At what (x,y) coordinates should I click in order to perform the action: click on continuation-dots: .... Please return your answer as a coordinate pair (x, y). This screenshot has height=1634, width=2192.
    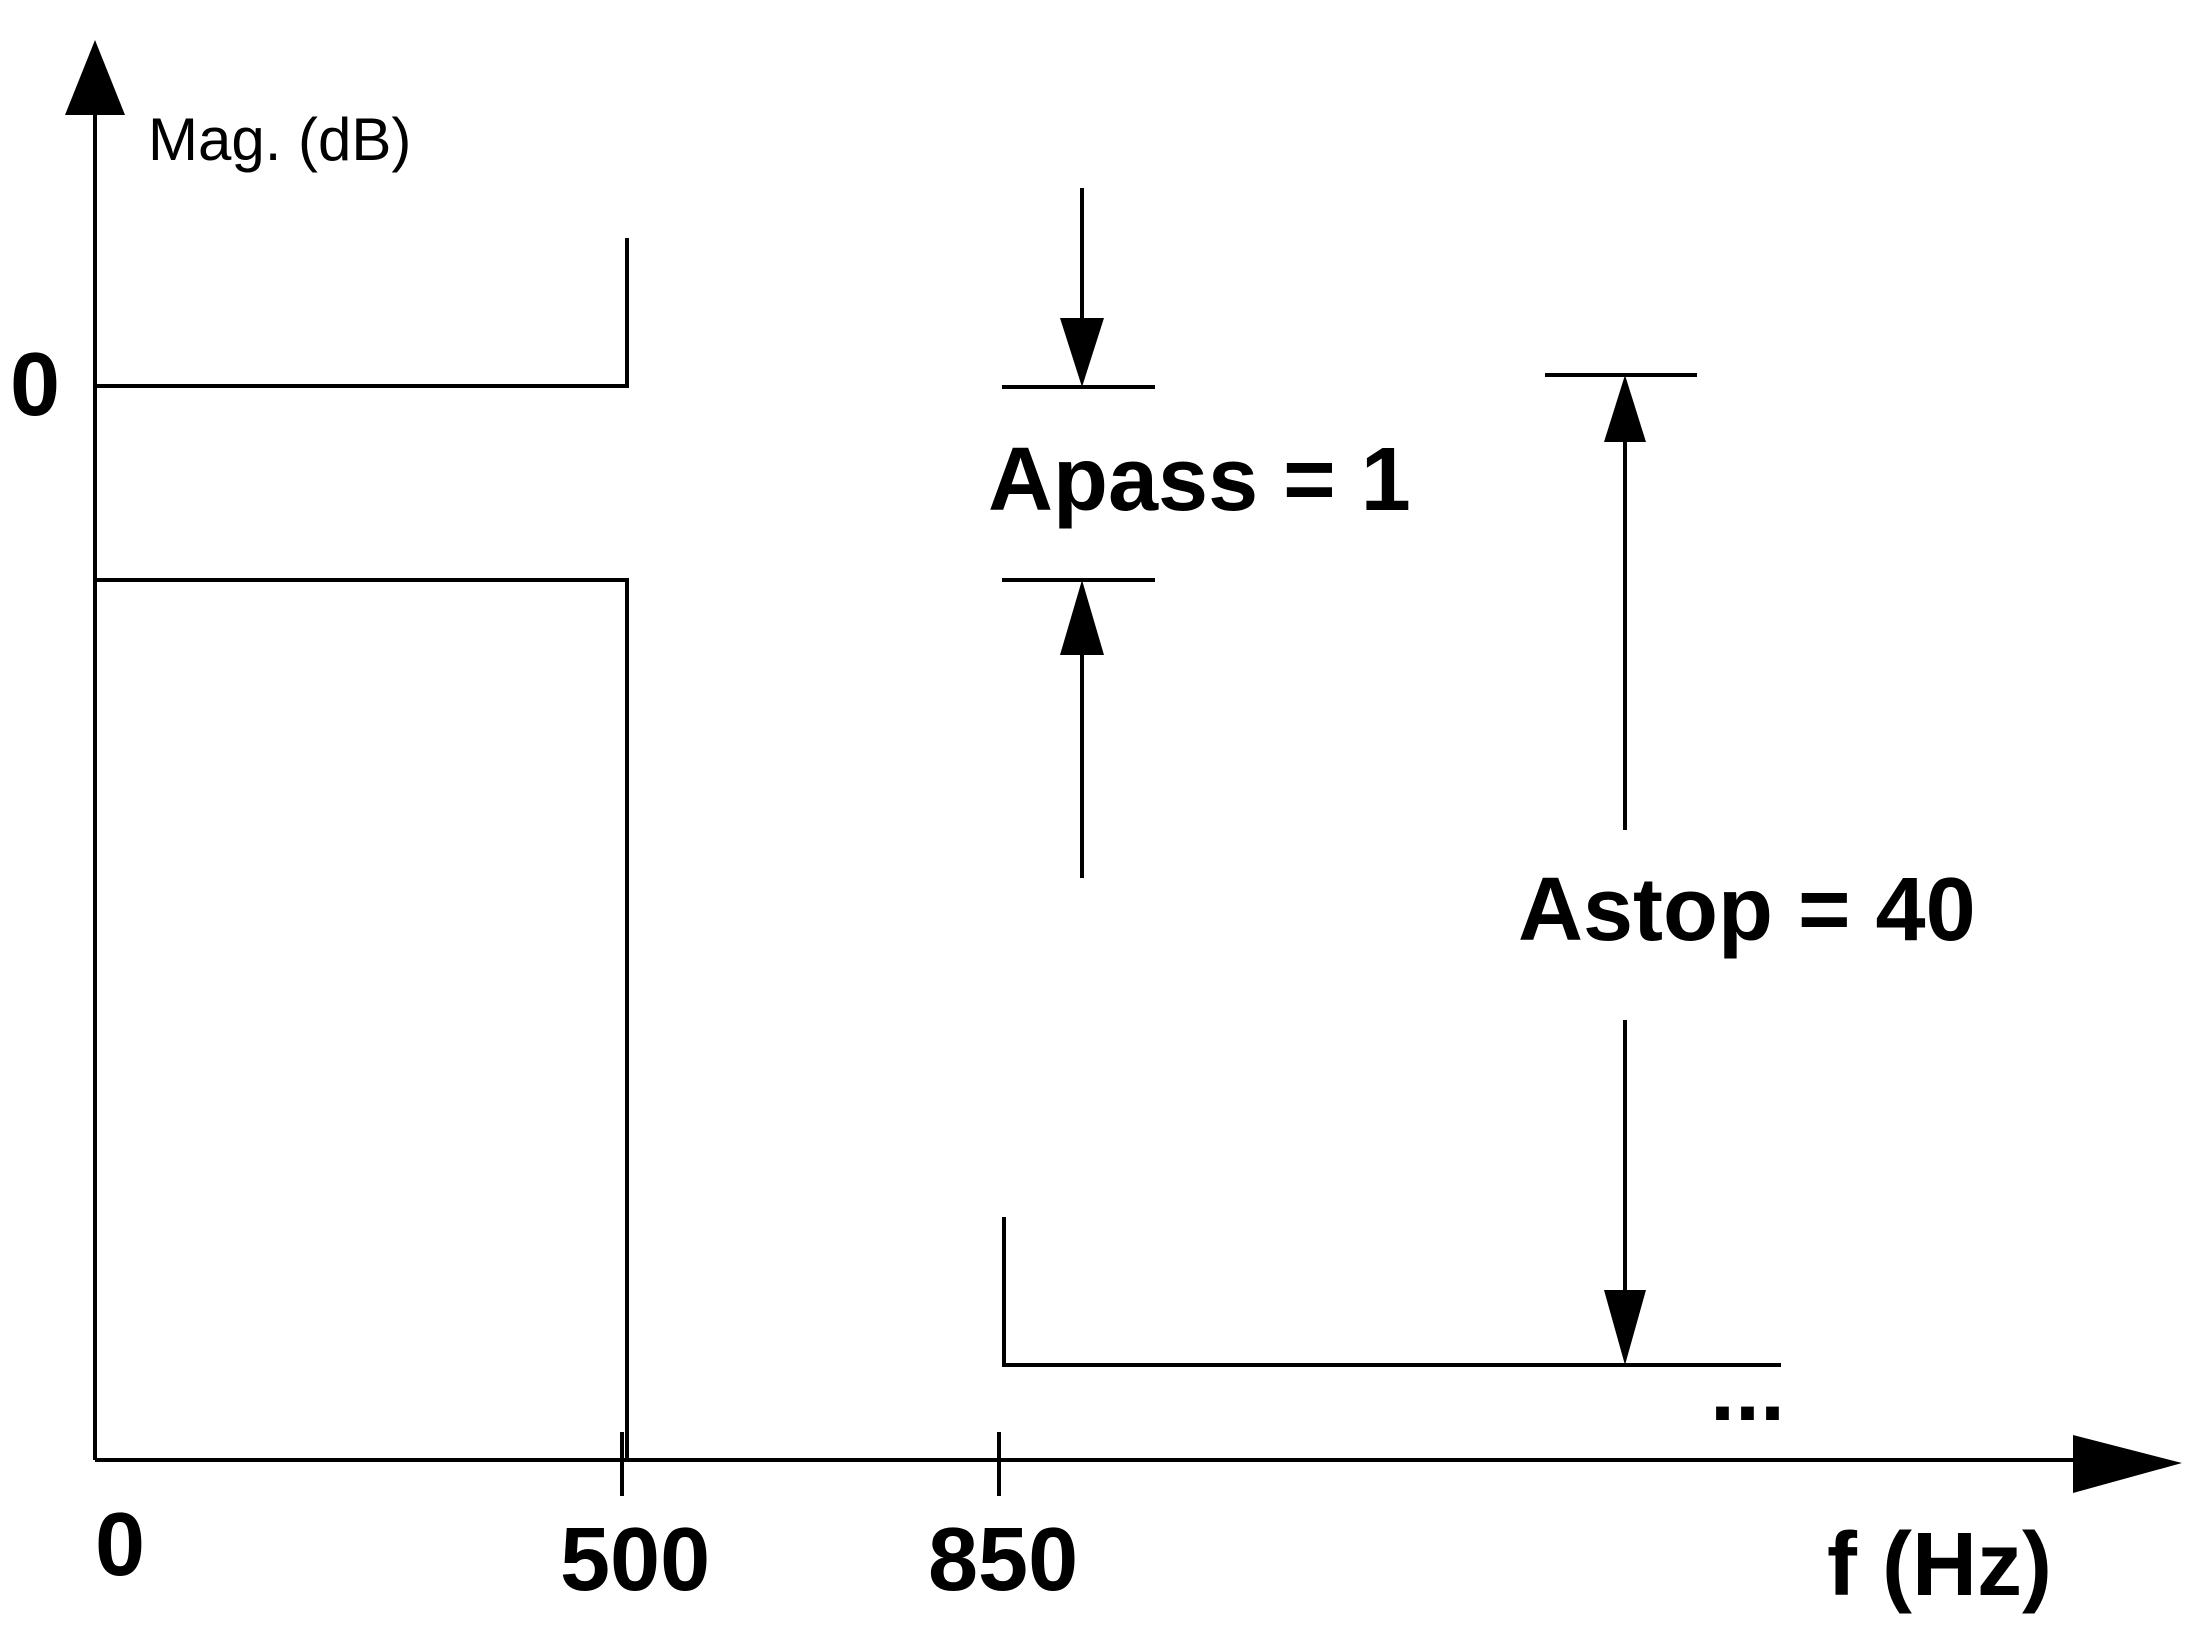
    Looking at the image, I should click on (1747, 1390).